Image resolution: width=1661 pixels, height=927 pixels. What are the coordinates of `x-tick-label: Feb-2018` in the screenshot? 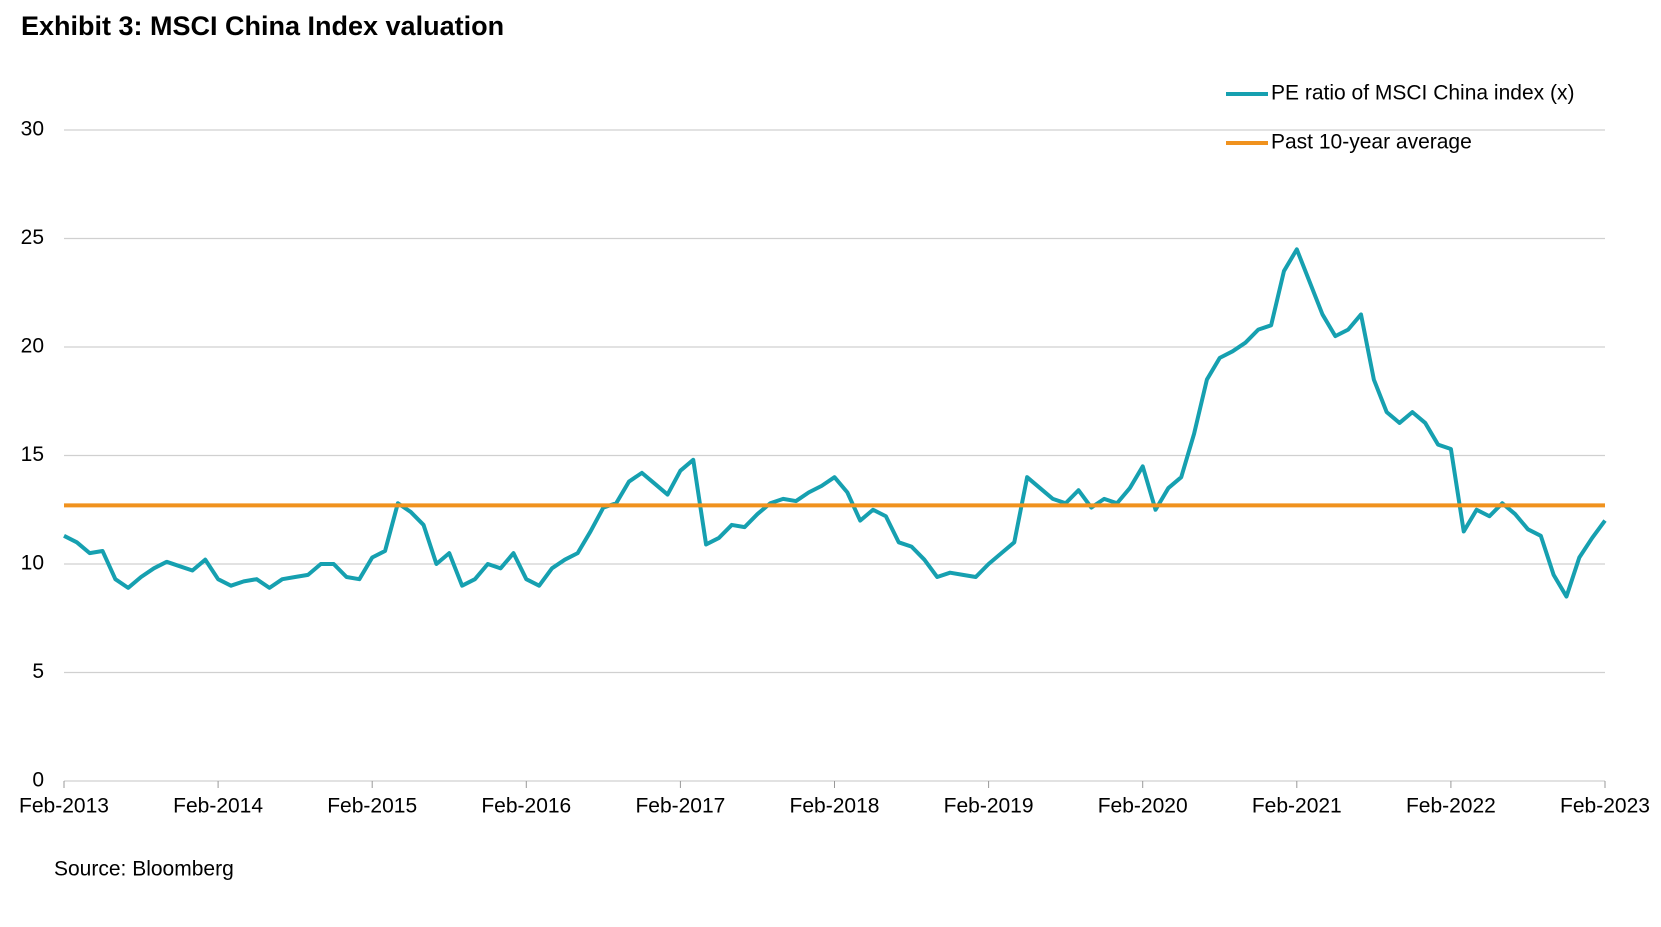 It's located at (835, 806).